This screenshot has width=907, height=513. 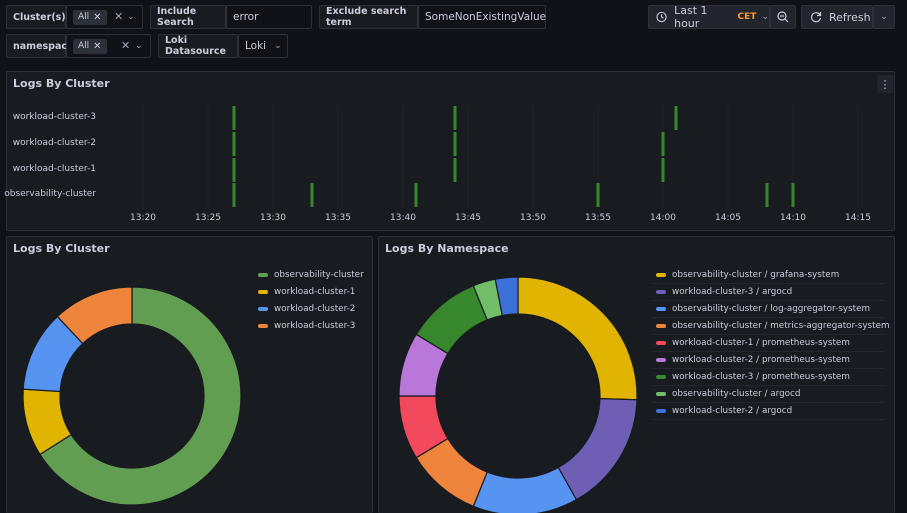 I want to click on loki-datasource-value: Loki, so click(x=256, y=46).